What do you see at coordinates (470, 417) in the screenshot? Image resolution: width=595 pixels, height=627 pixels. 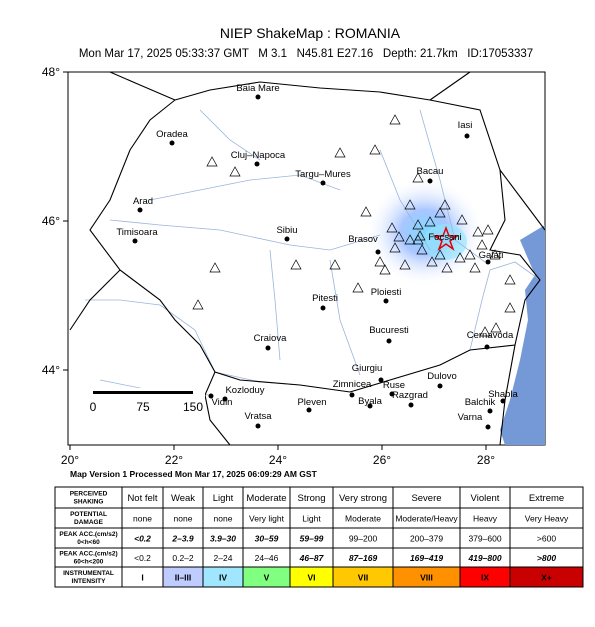 I see `city-label: Varna` at bounding box center [470, 417].